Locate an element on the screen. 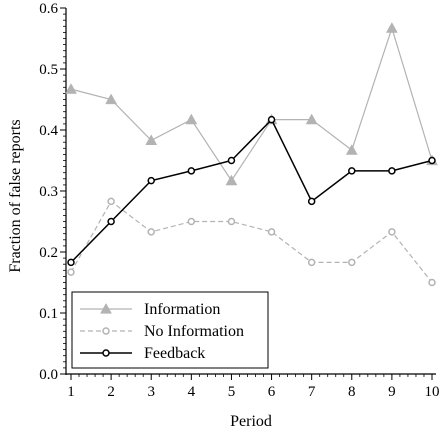 This screenshot has width=444, height=448. legend: Information No Information Feedback is located at coordinates (170, 330).